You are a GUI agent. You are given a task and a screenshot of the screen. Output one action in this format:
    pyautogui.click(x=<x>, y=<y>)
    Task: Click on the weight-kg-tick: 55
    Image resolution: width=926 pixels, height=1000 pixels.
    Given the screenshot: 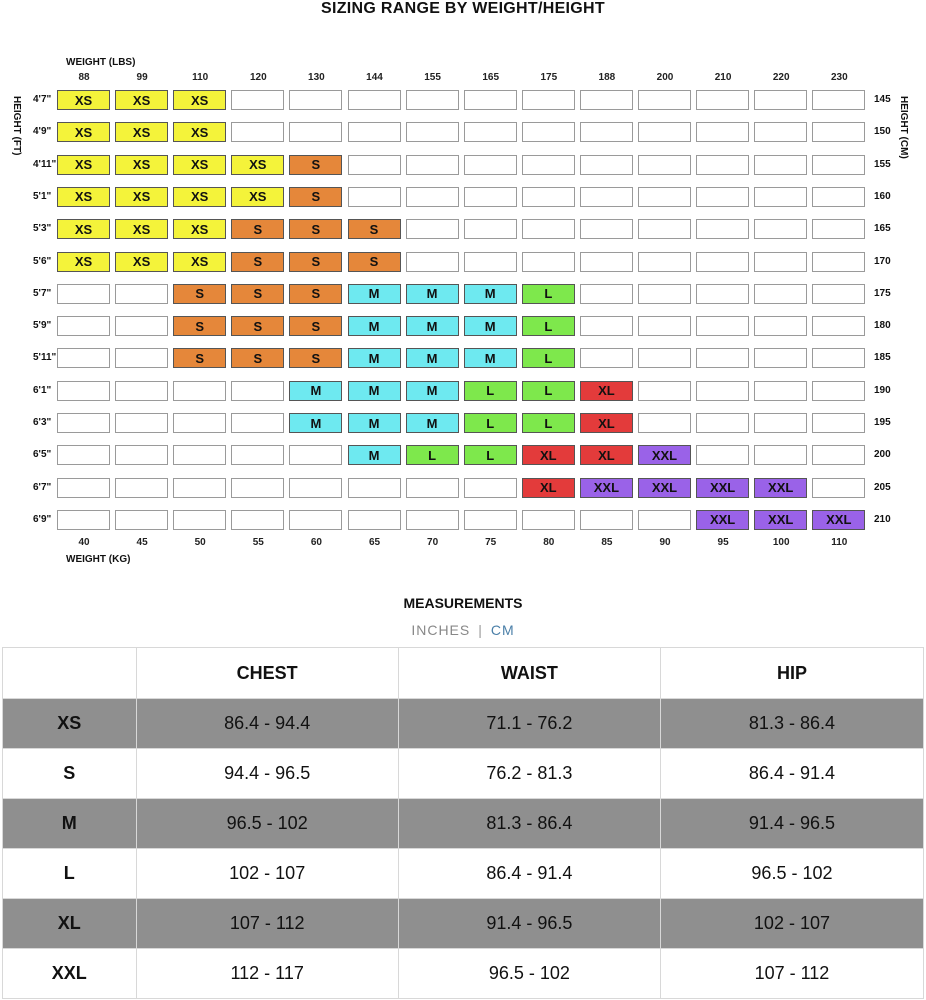 What is the action you would take?
    pyautogui.click(x=258, y=542)
    